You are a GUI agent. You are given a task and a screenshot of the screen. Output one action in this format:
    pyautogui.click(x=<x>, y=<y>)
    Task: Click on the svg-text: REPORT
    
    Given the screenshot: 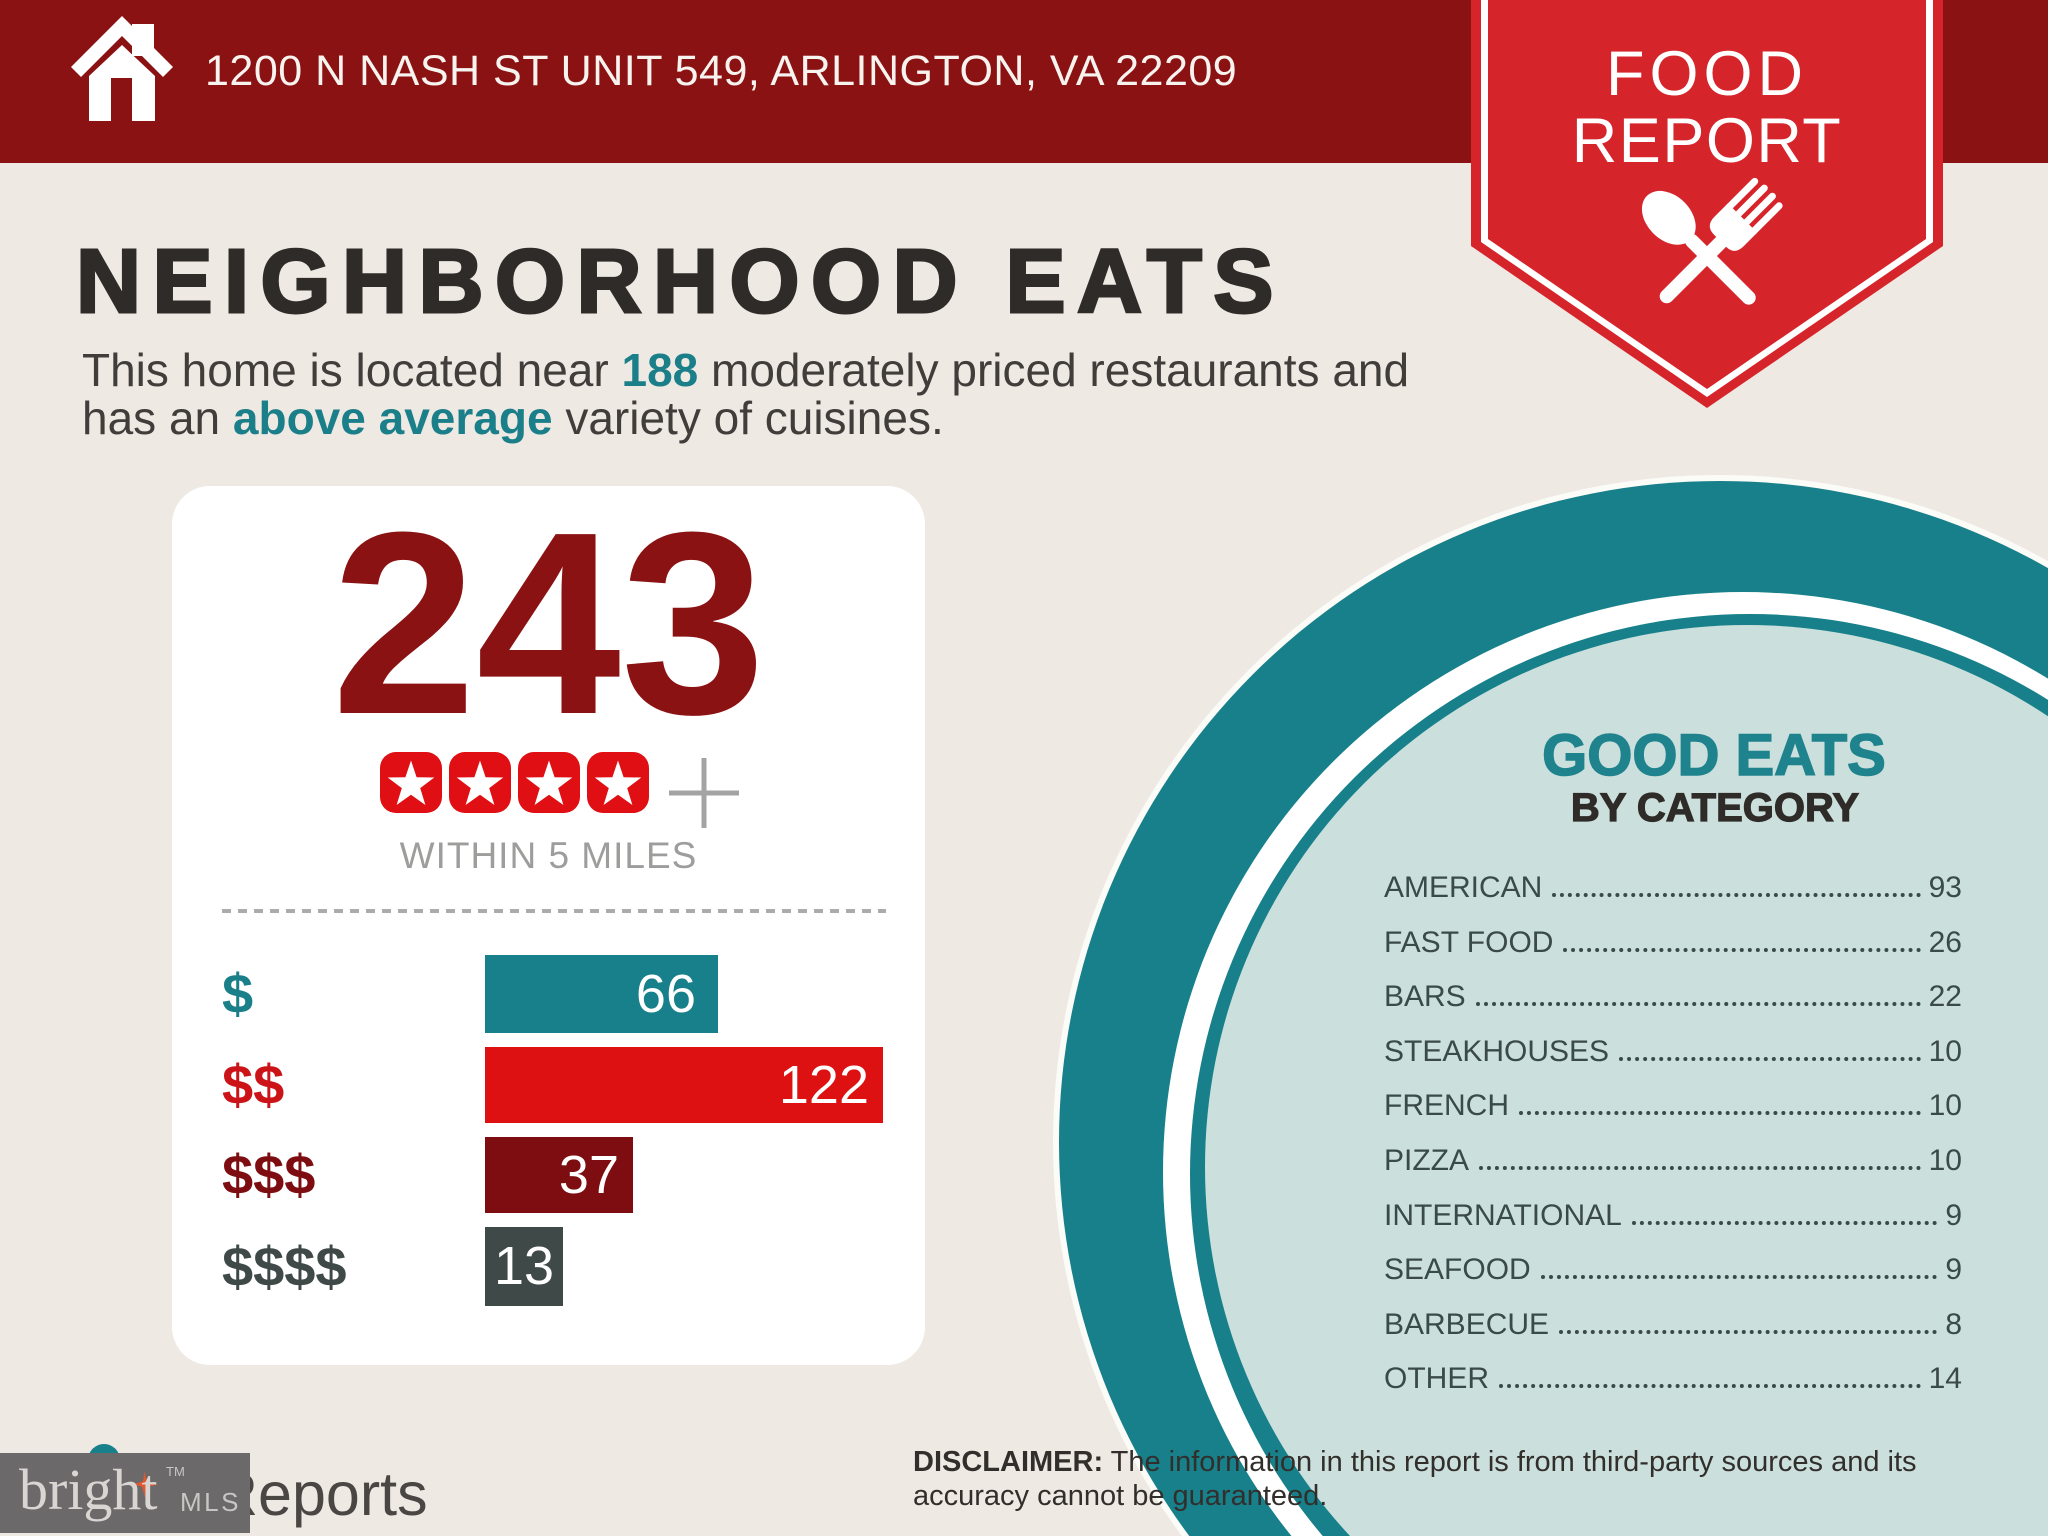 What is the action you would take?
    pyautogui.click(x=1707, y=141)
    